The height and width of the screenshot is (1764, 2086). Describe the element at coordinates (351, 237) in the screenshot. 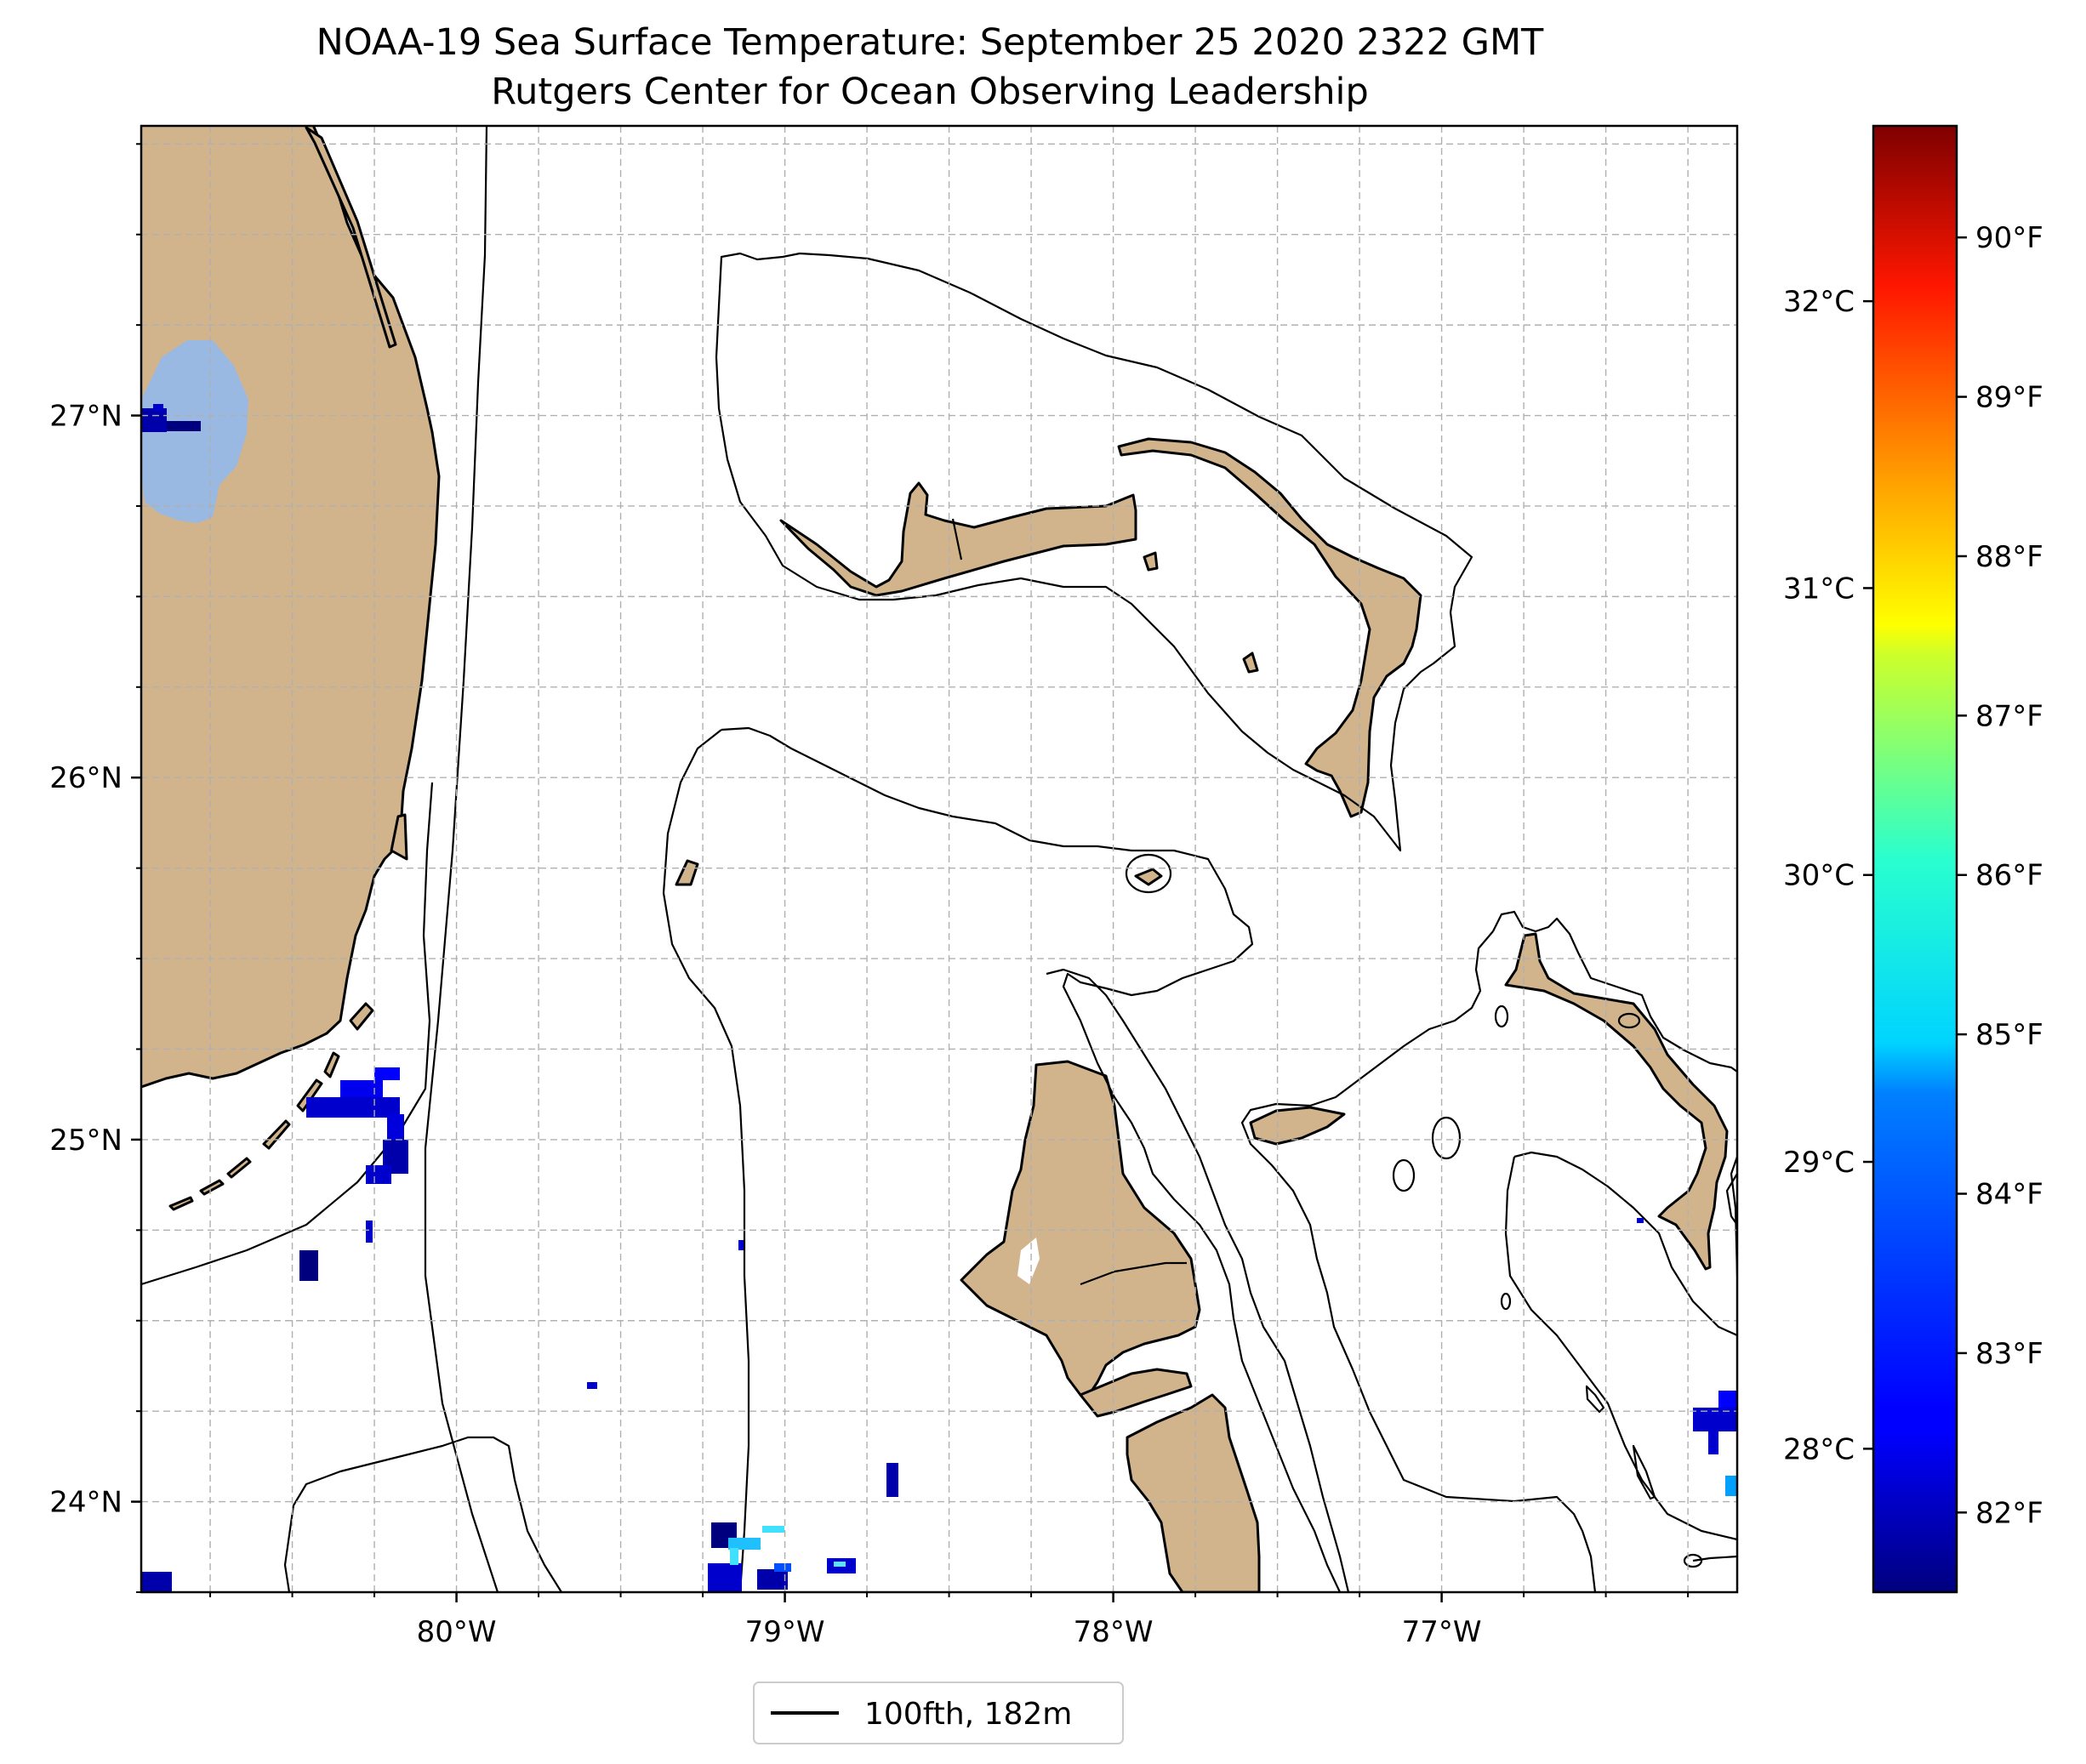

I see `florida-barrier-island` at that location.